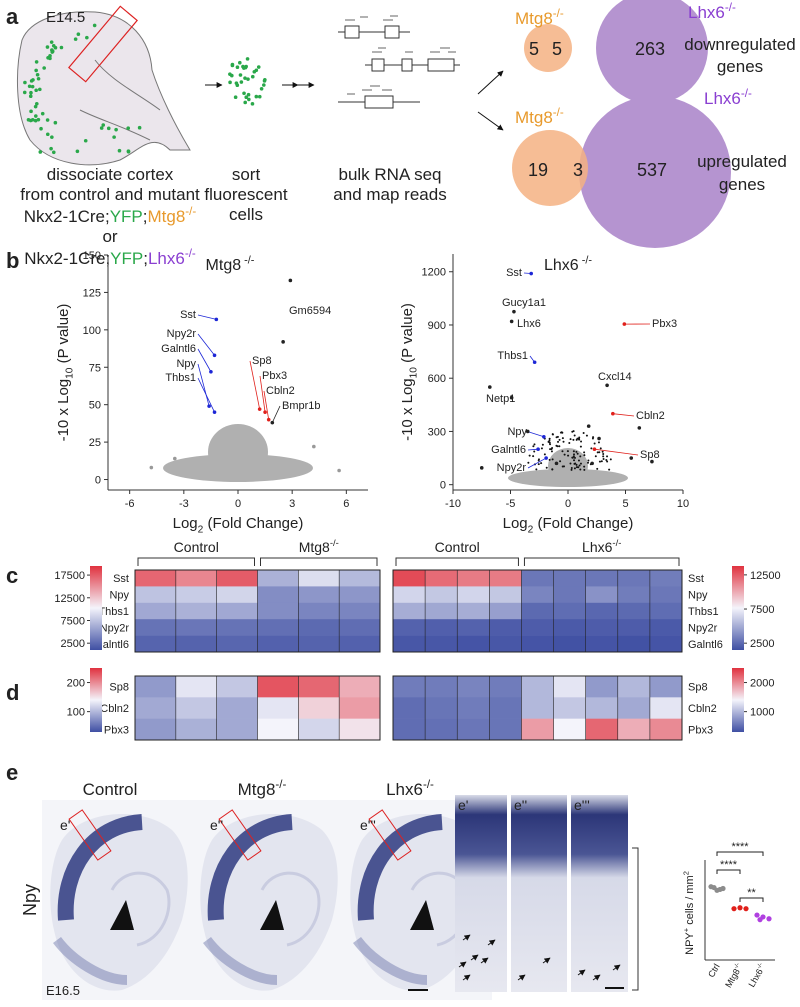  I want to click on colorbar-label: 1000, so click(762, 713).